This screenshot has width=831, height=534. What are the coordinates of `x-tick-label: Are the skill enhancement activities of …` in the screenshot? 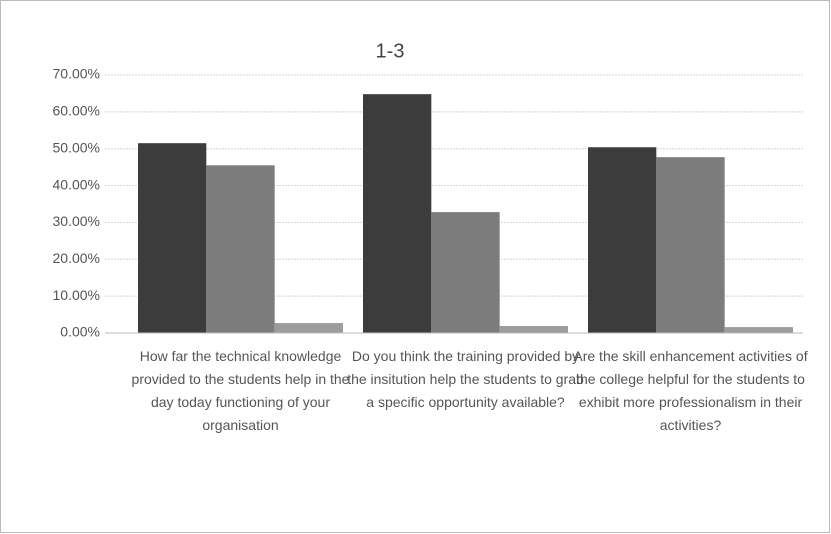 It's located at (690, 390).